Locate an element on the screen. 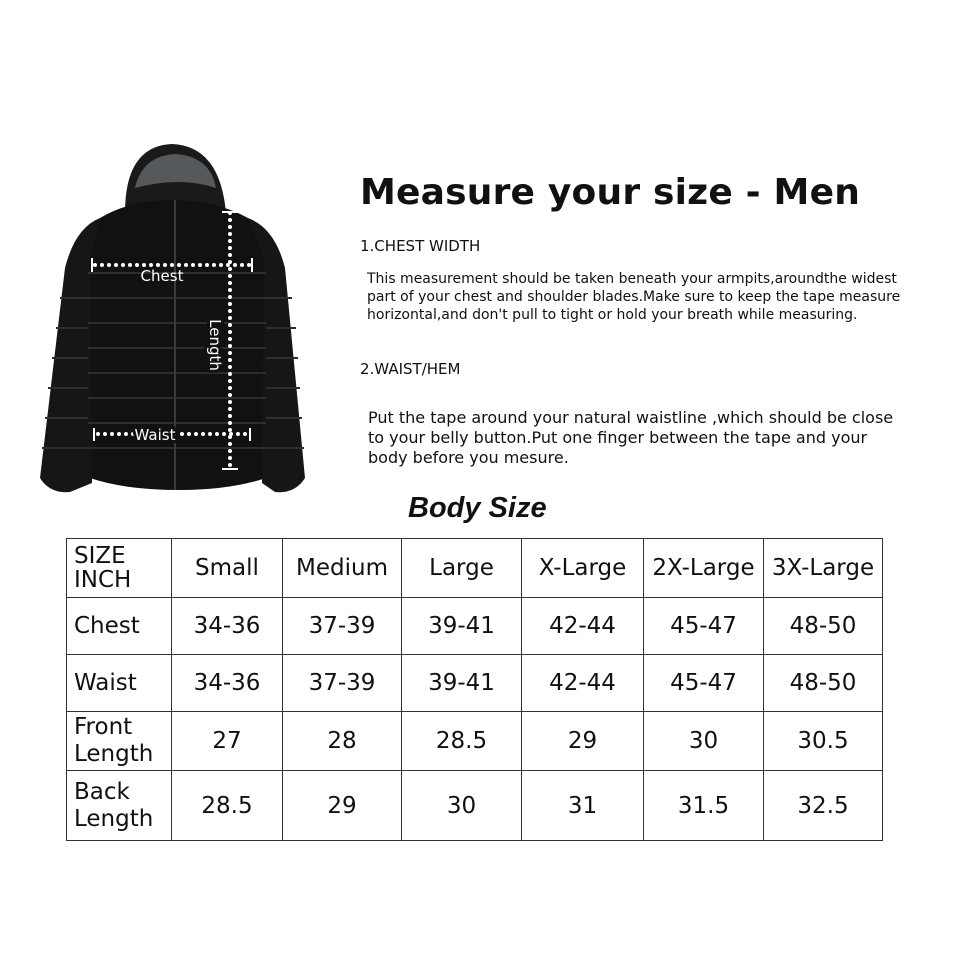 The width and height of the screenshot is (960, 960). table-row: Waist 34-36 37-39 39-41 42-44 45-47 48-50 is located at coordinates (474, 683).